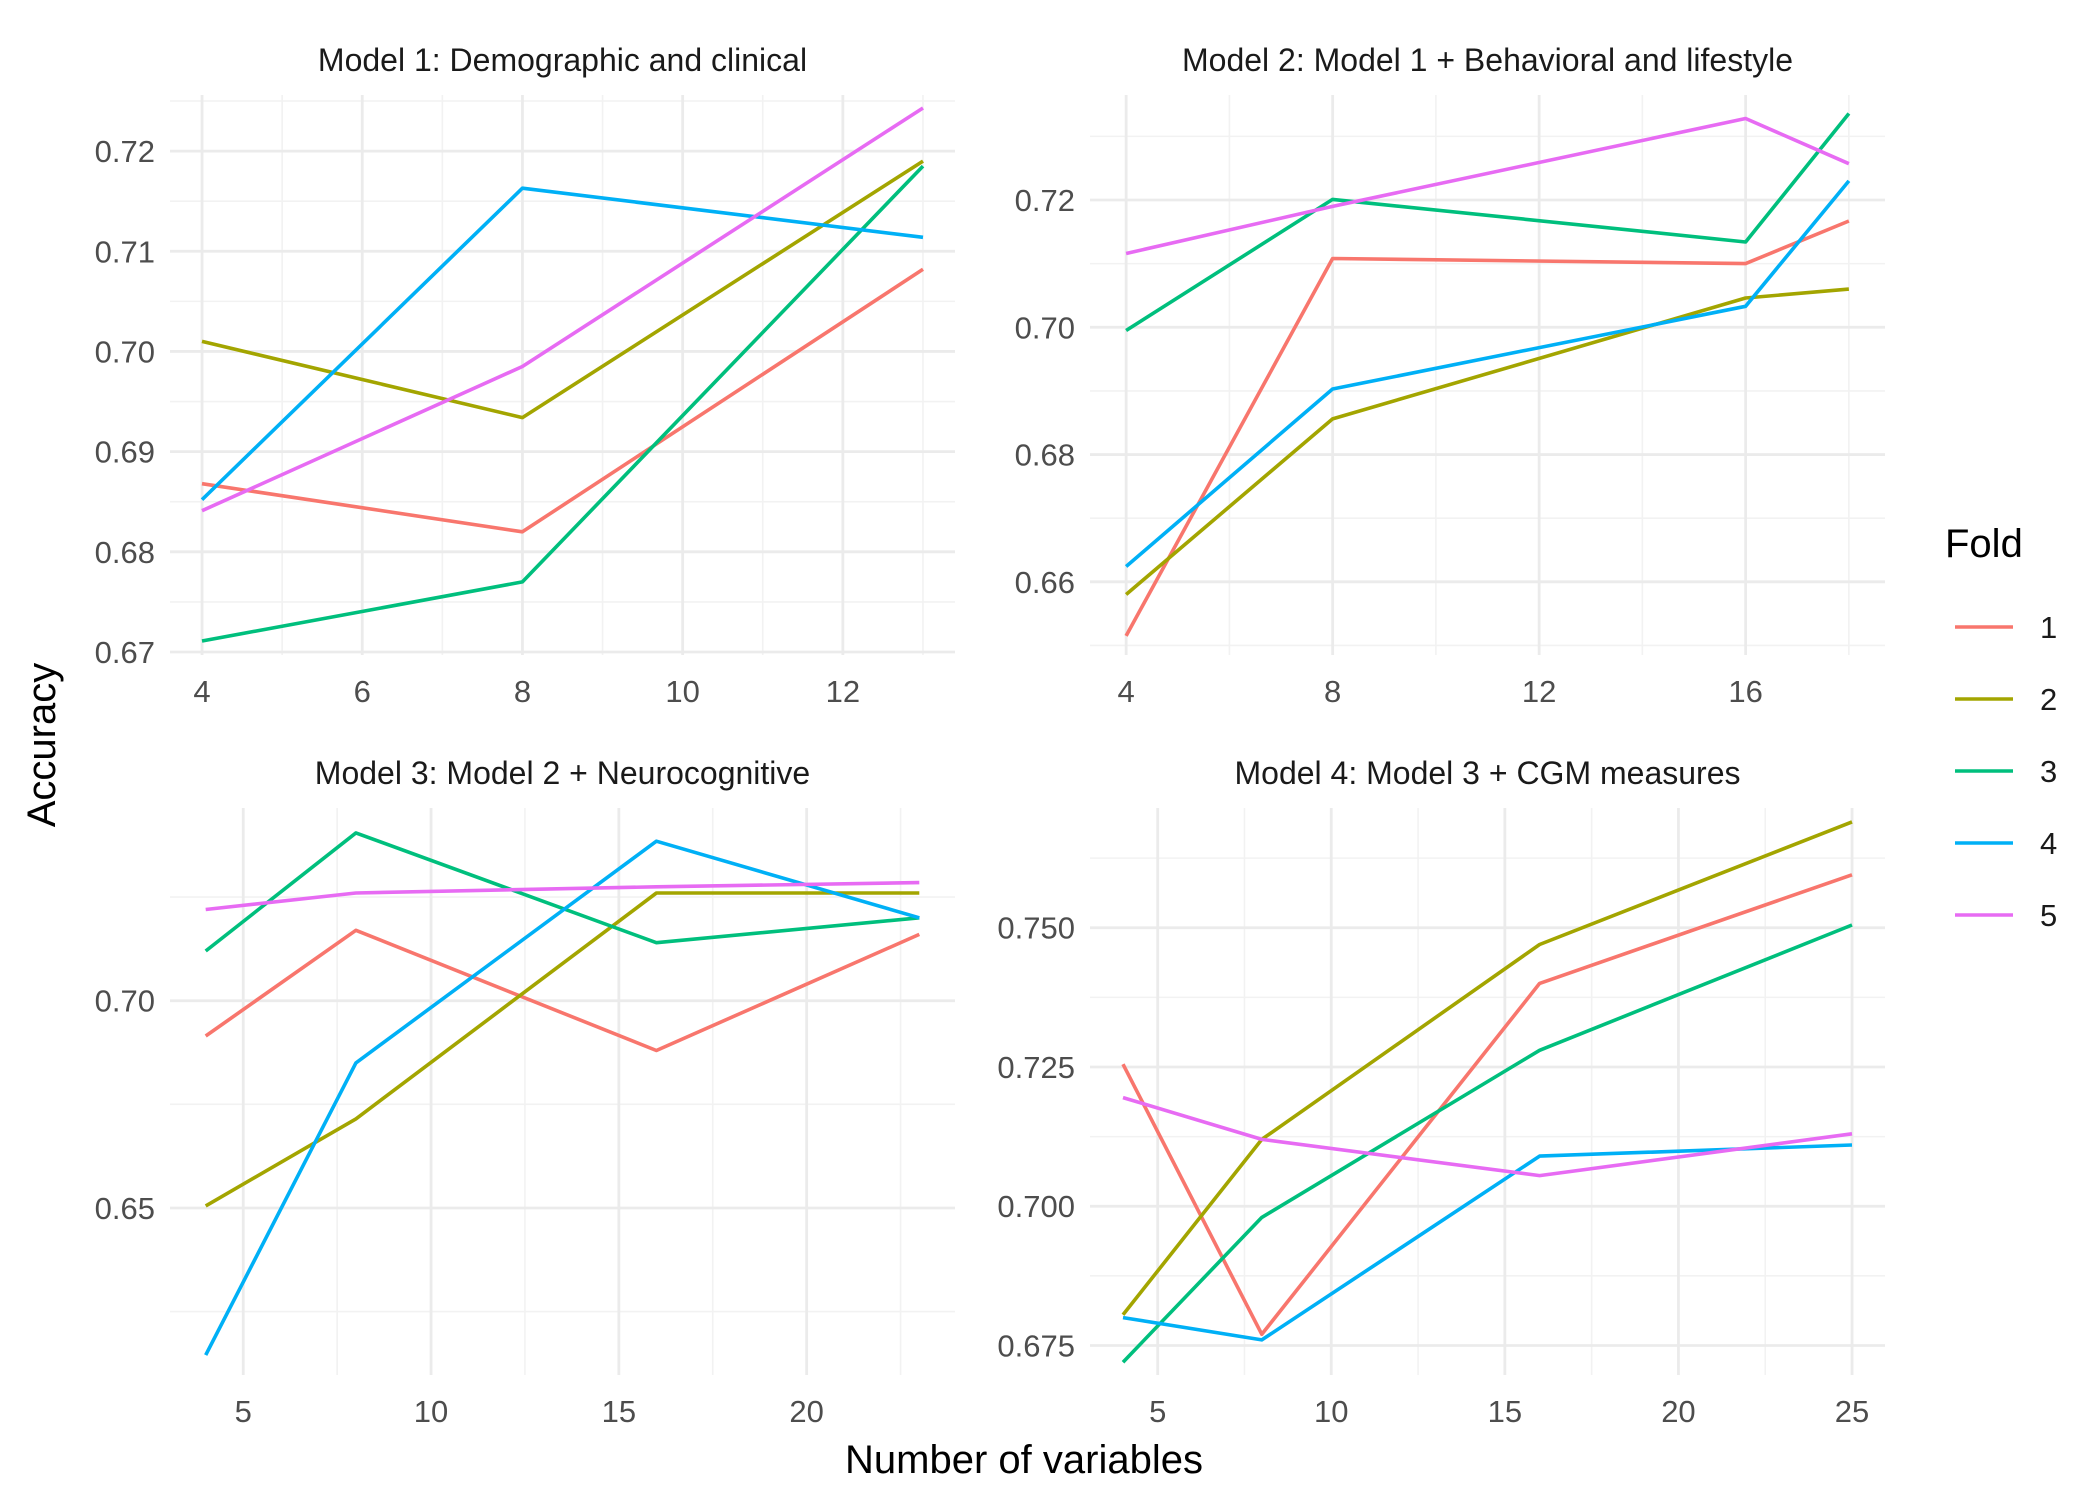 Image resolution: width=2100 pixels, height=1500 pixels. What do you see at coordinates (2048, 771) in the screenshot?
I see `legend-label-fold-3: 3` at bounding box center [2048, 771].